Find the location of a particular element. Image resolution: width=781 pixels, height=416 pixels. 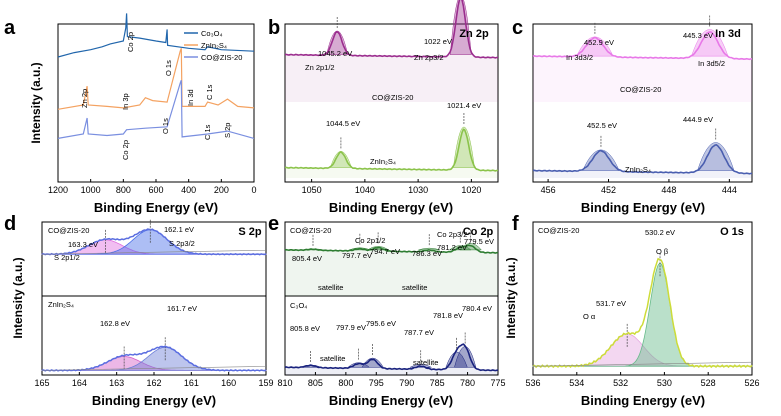

legend-cozis: CO@ZIS-20 is located at coordinates (221, 57).